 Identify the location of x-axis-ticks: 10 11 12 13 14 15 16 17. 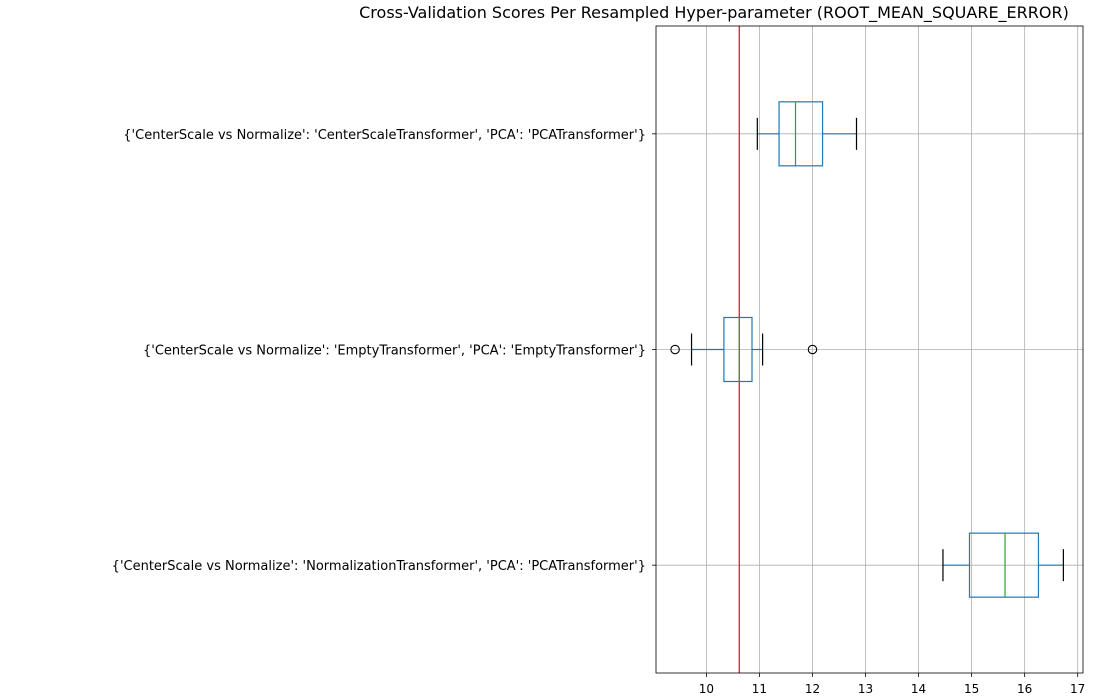
(892, 684).